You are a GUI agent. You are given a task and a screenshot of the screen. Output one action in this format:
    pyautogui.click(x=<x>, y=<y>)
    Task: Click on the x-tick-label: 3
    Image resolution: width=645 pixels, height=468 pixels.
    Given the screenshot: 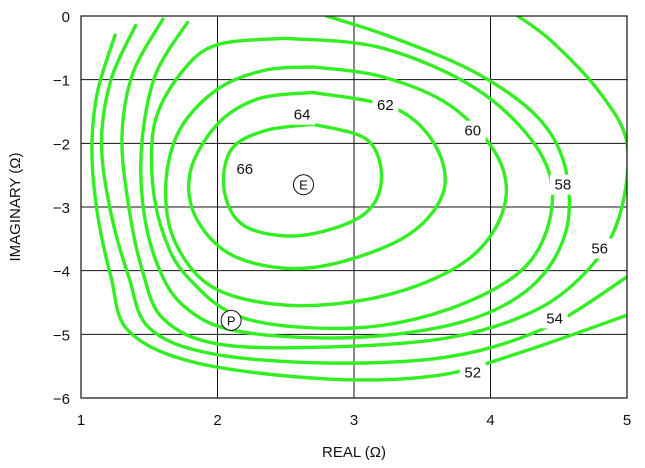 What is the action you would take?
    pyautogui.click(x=354, y=420)
    